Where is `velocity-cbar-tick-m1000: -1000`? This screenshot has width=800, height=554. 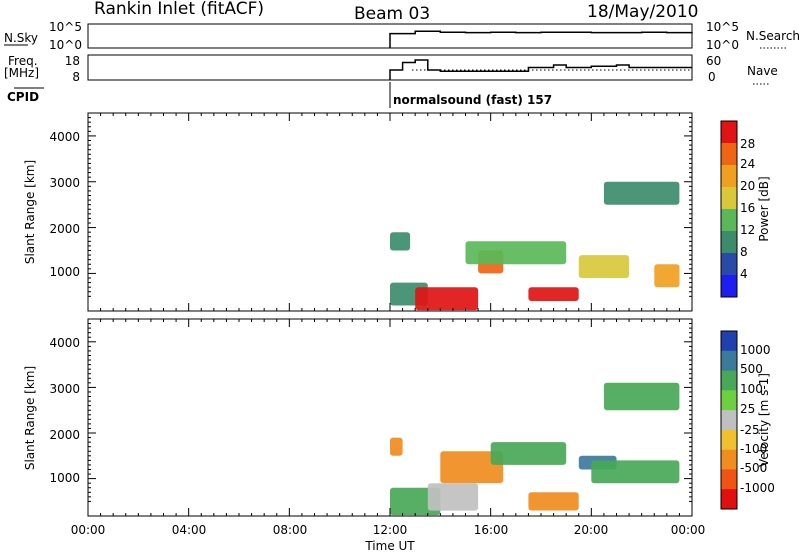 velocity-cbar-tick-m1000: -1000 is located at coordinates (757, 488).